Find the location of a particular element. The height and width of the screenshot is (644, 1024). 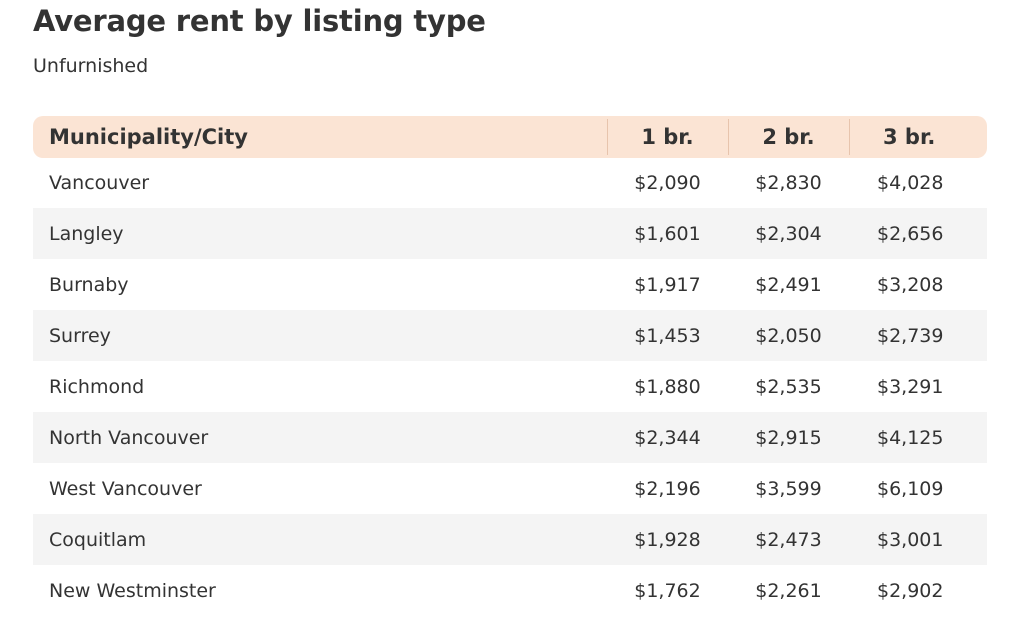

cell-city: Burnaby is located at coordinates (89, 284).